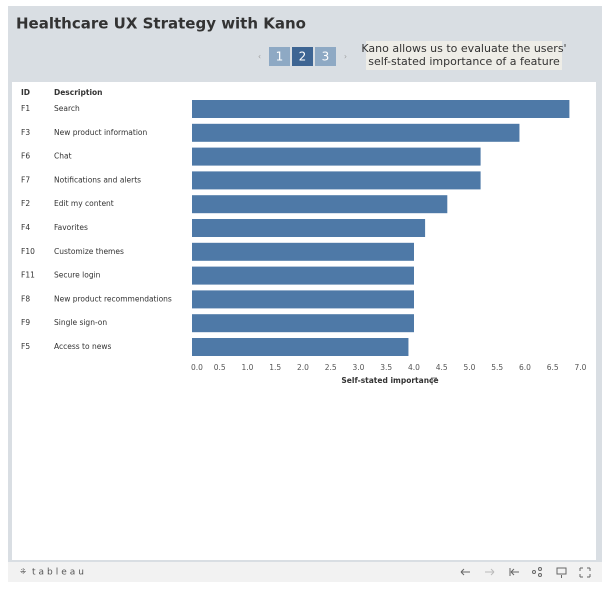  I want to click on next-arrow: ›, so click(345, 56).